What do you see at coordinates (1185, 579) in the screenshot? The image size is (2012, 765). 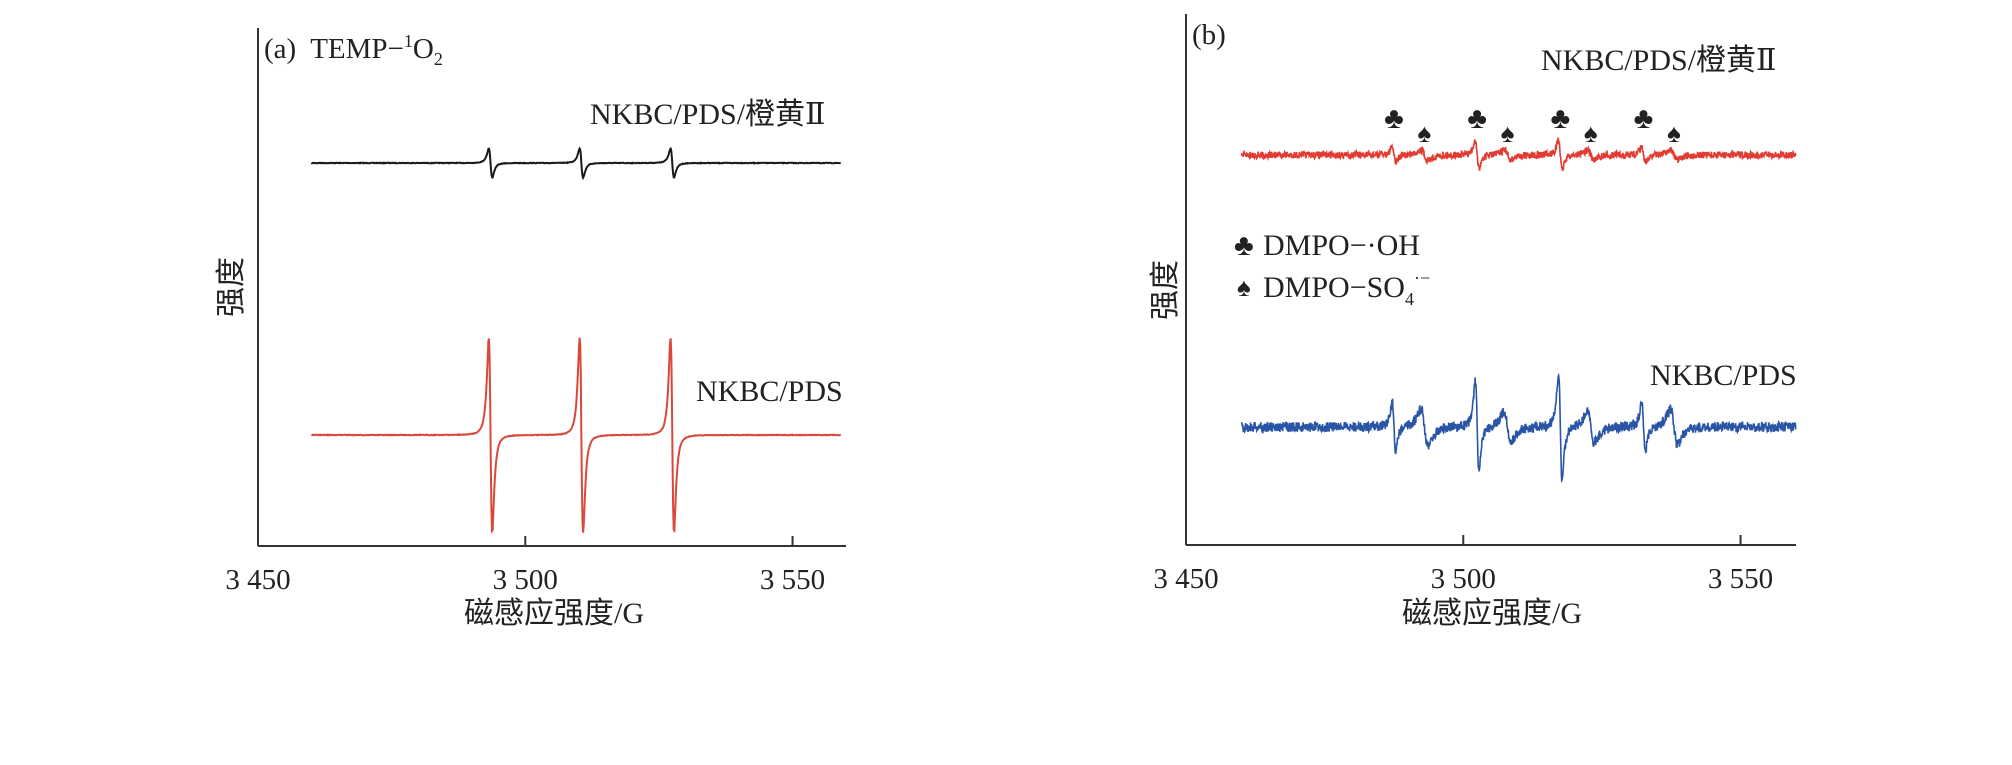 I see `panel-b-x-tick-label-0: 3 450` at bounding box center [1185, 579].